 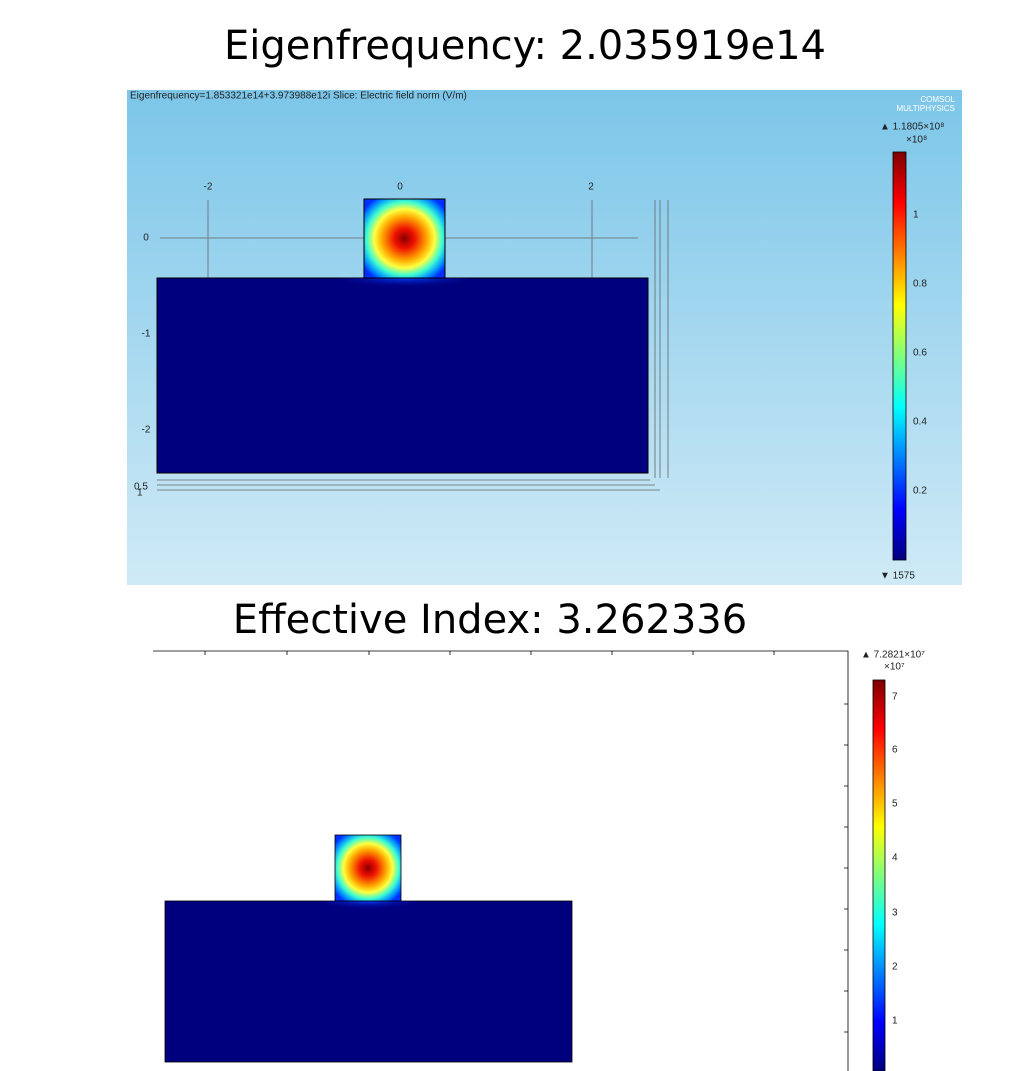 What do you see at coordinates (912, 127) in the screenshot?
I see `colorbar-max: ▲ 1.1805×10⁸` at bounding box center [912, 127].